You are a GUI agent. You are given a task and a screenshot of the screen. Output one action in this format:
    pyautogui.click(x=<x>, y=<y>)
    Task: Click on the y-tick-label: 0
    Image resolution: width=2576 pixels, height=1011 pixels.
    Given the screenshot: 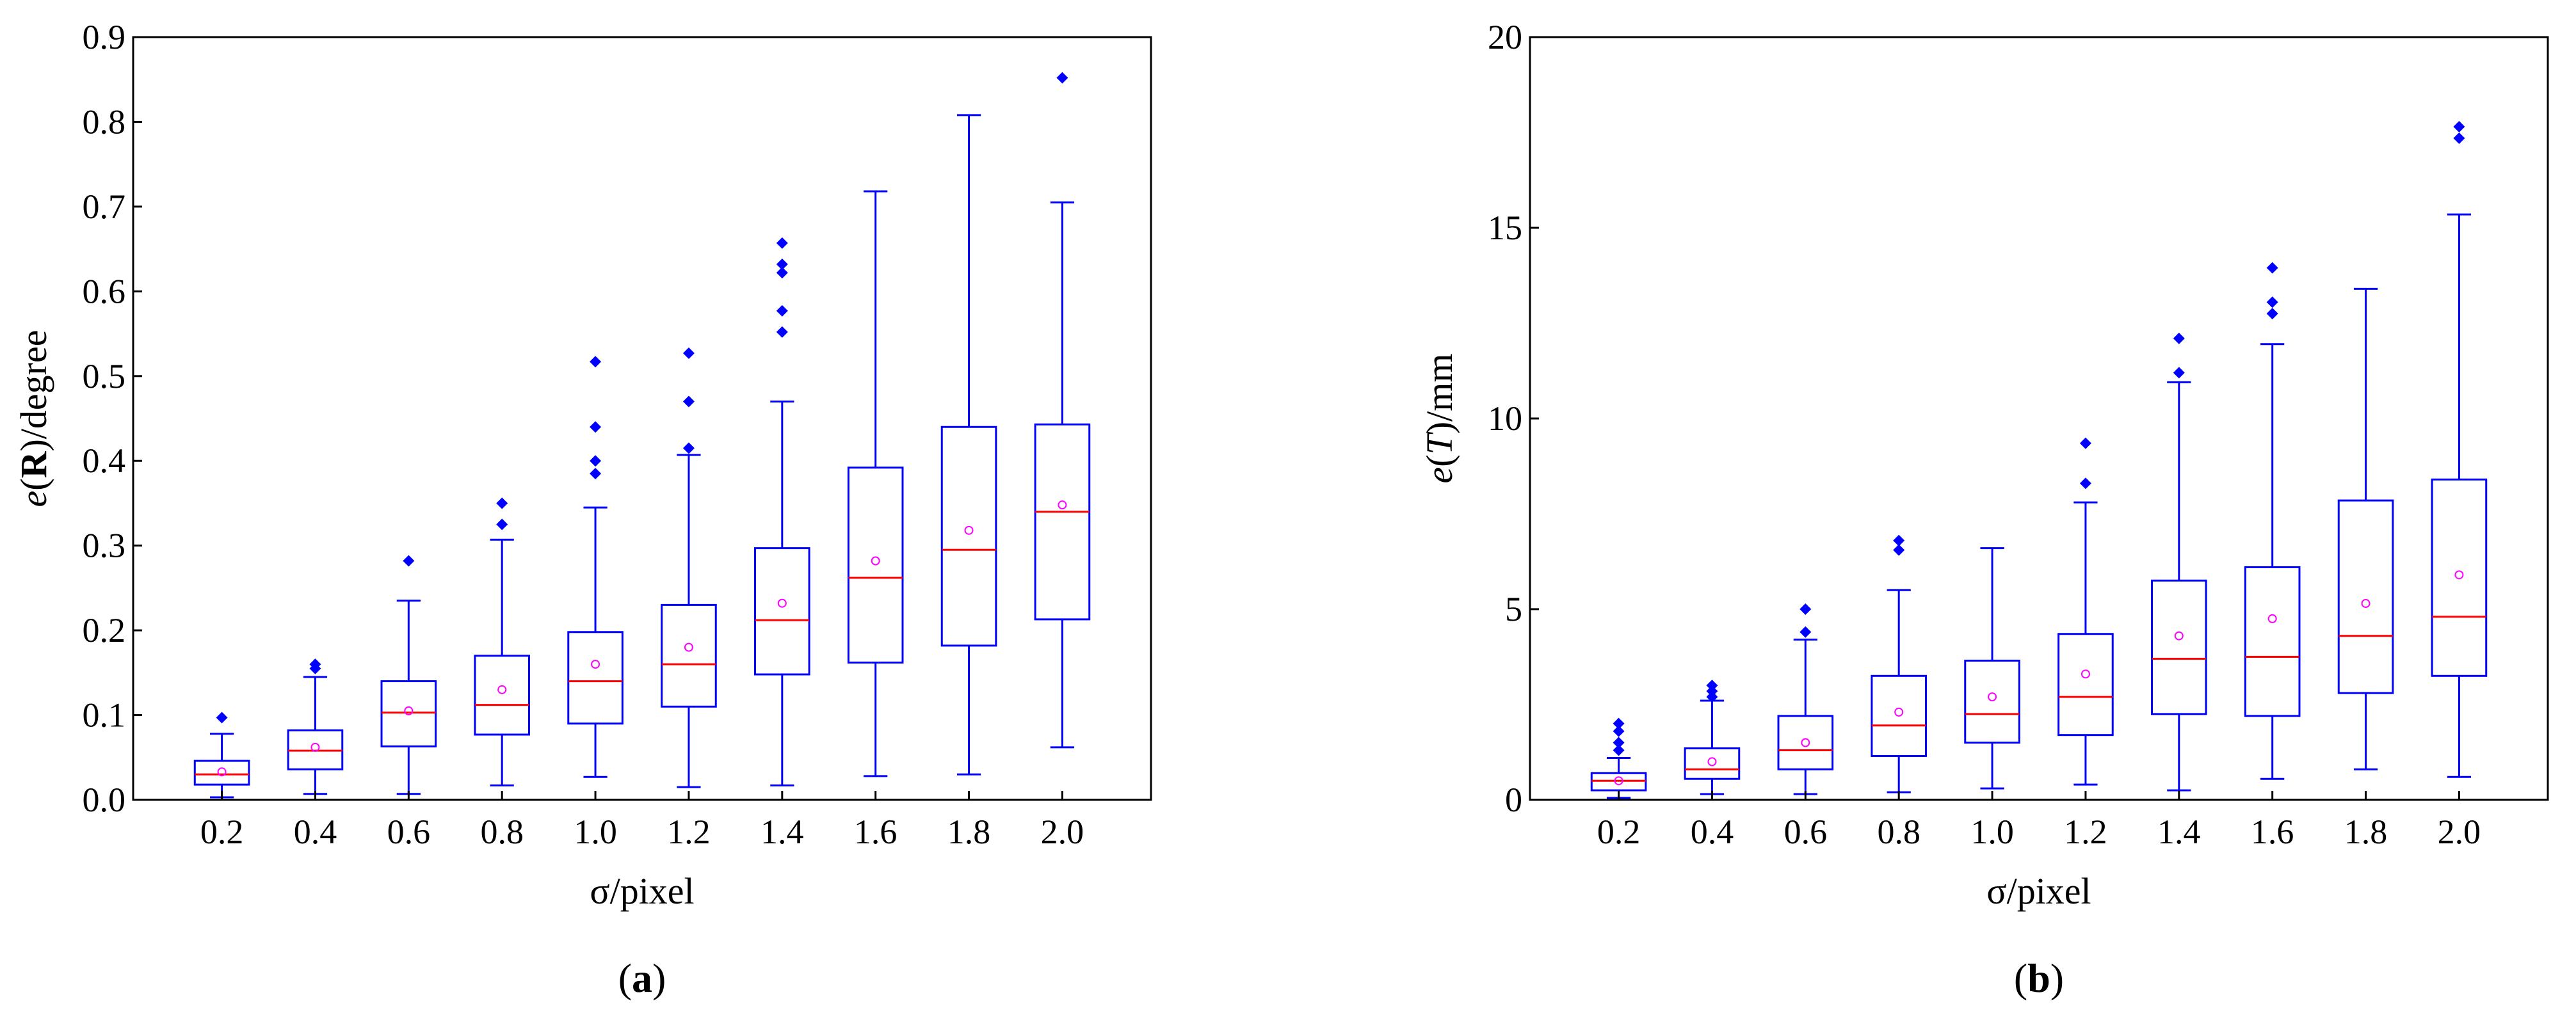 What is the action you would take?
    pyautogui.click(x=1513, y=800)
    